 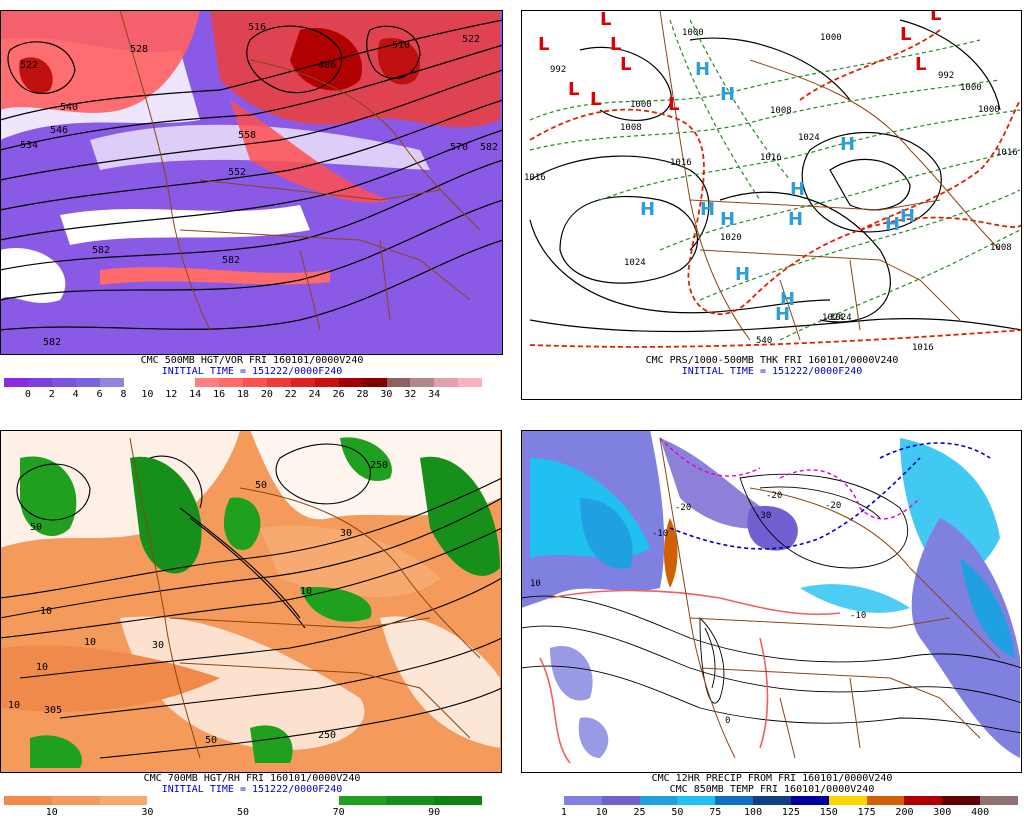 What do you see at coordinates (27, 394) in the screenshot?
I see `scale-tick-label: 0` at bounding box center [27, 394].